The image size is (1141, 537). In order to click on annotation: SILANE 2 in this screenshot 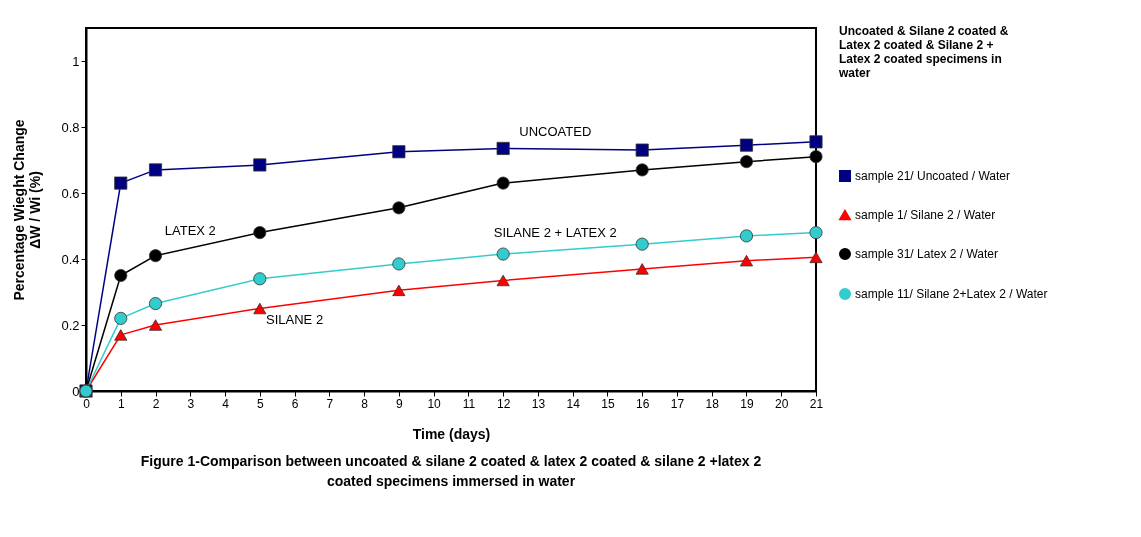, I will do `click(295, 319)`.